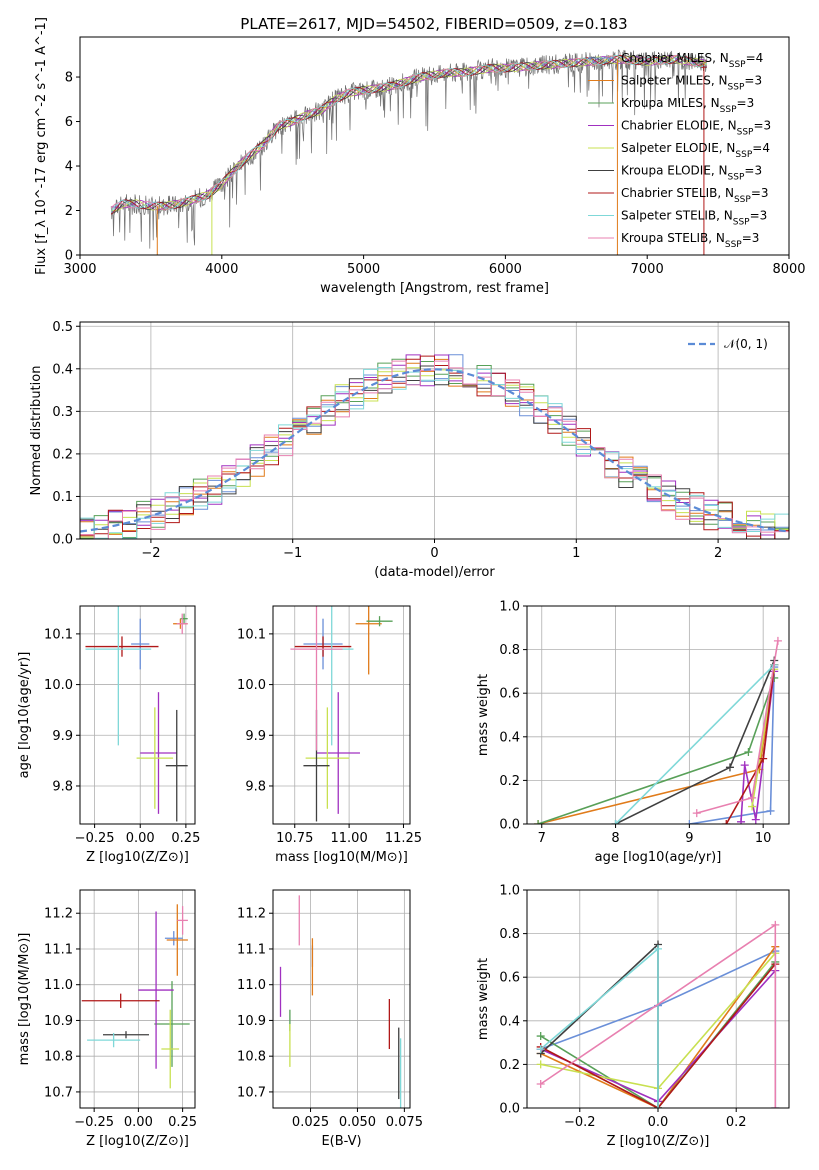 This screenshot has height=1170, width=819. What do you see at coordinates (736, 1122) in the screenshot?
I see `x-tick-label: 0.2` at bounding box center [736, 1122].